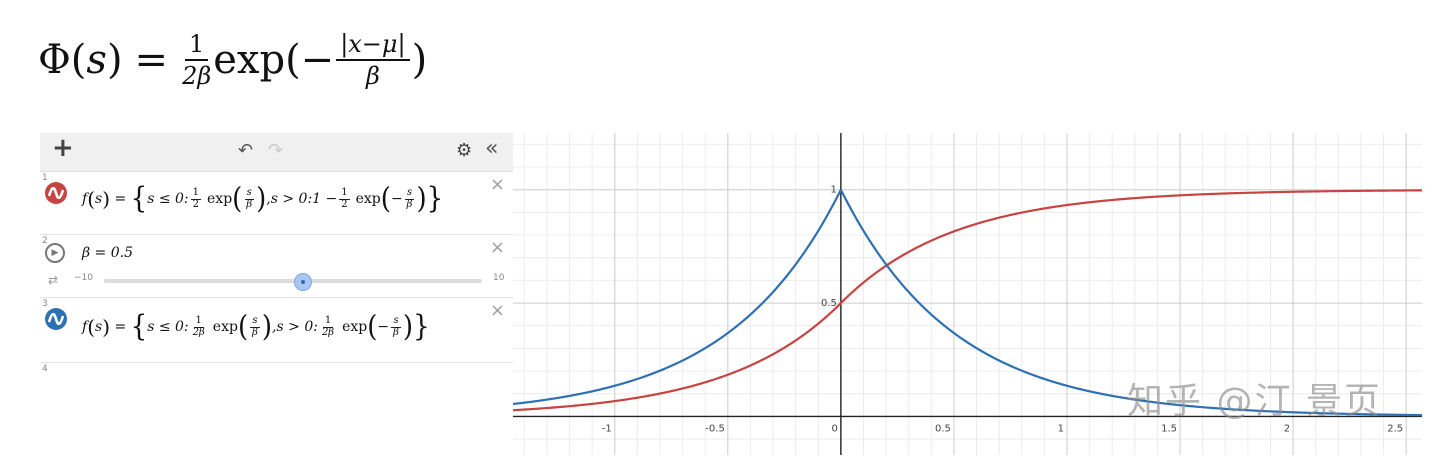 This screenshot has height=463, width=1442. I want to click on watermark: 知乎 @汀 景页, so click(1254, 401).